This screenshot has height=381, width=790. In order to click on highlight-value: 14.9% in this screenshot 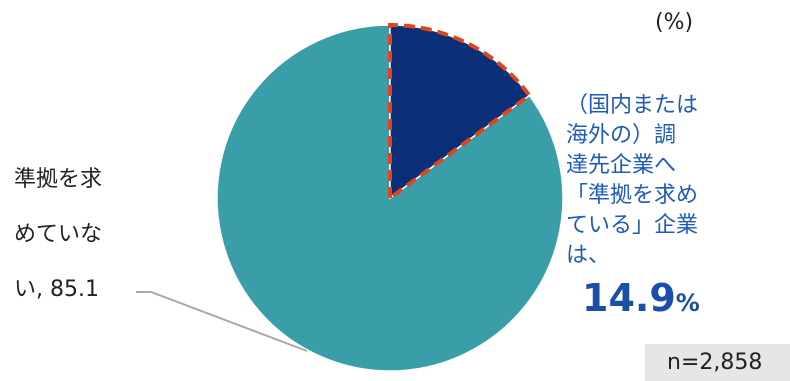, I will do `click(641, 298)`.